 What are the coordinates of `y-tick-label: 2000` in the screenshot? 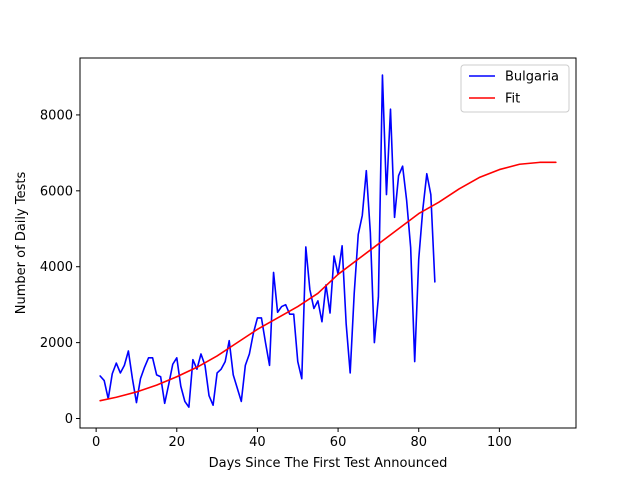 It's located at (56, 343).